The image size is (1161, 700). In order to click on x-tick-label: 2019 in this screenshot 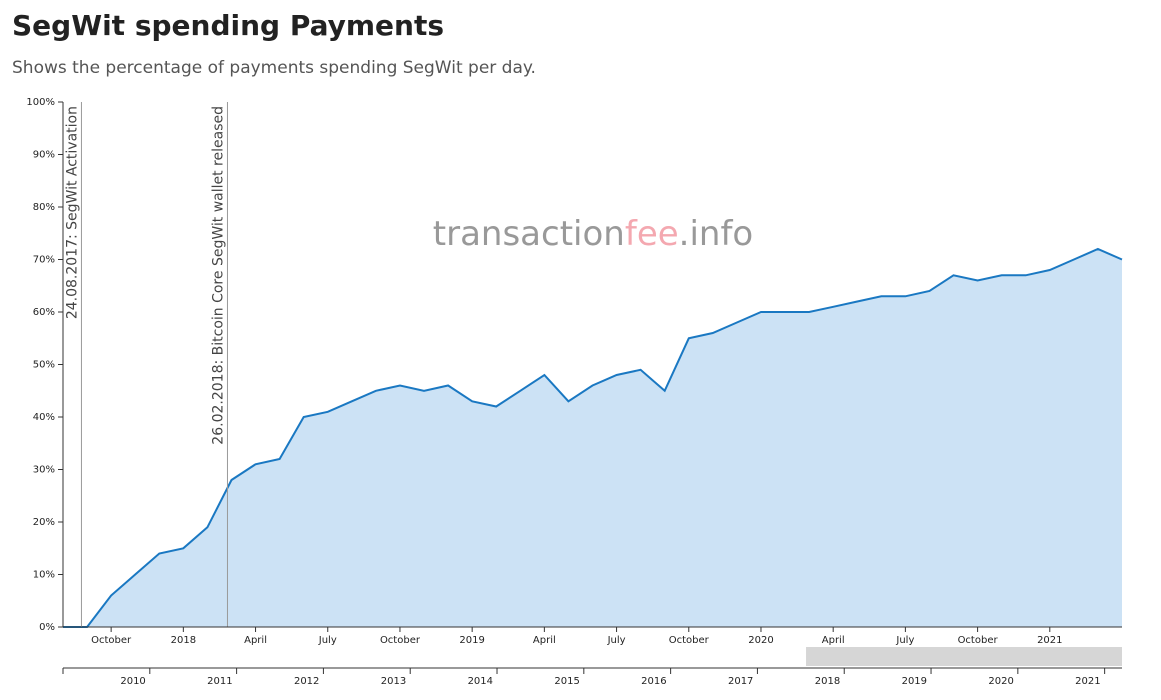, I will do `click(471, 640)`.